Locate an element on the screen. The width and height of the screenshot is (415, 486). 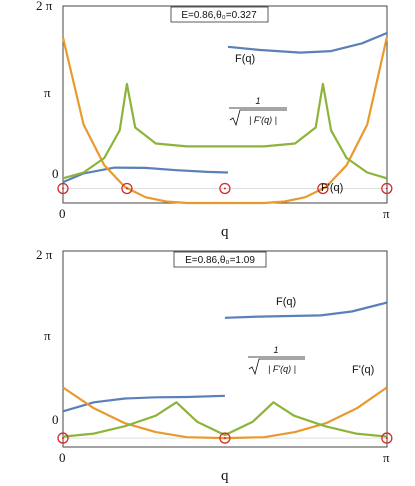
marker-layer-top is located at coordinates (225, 188).